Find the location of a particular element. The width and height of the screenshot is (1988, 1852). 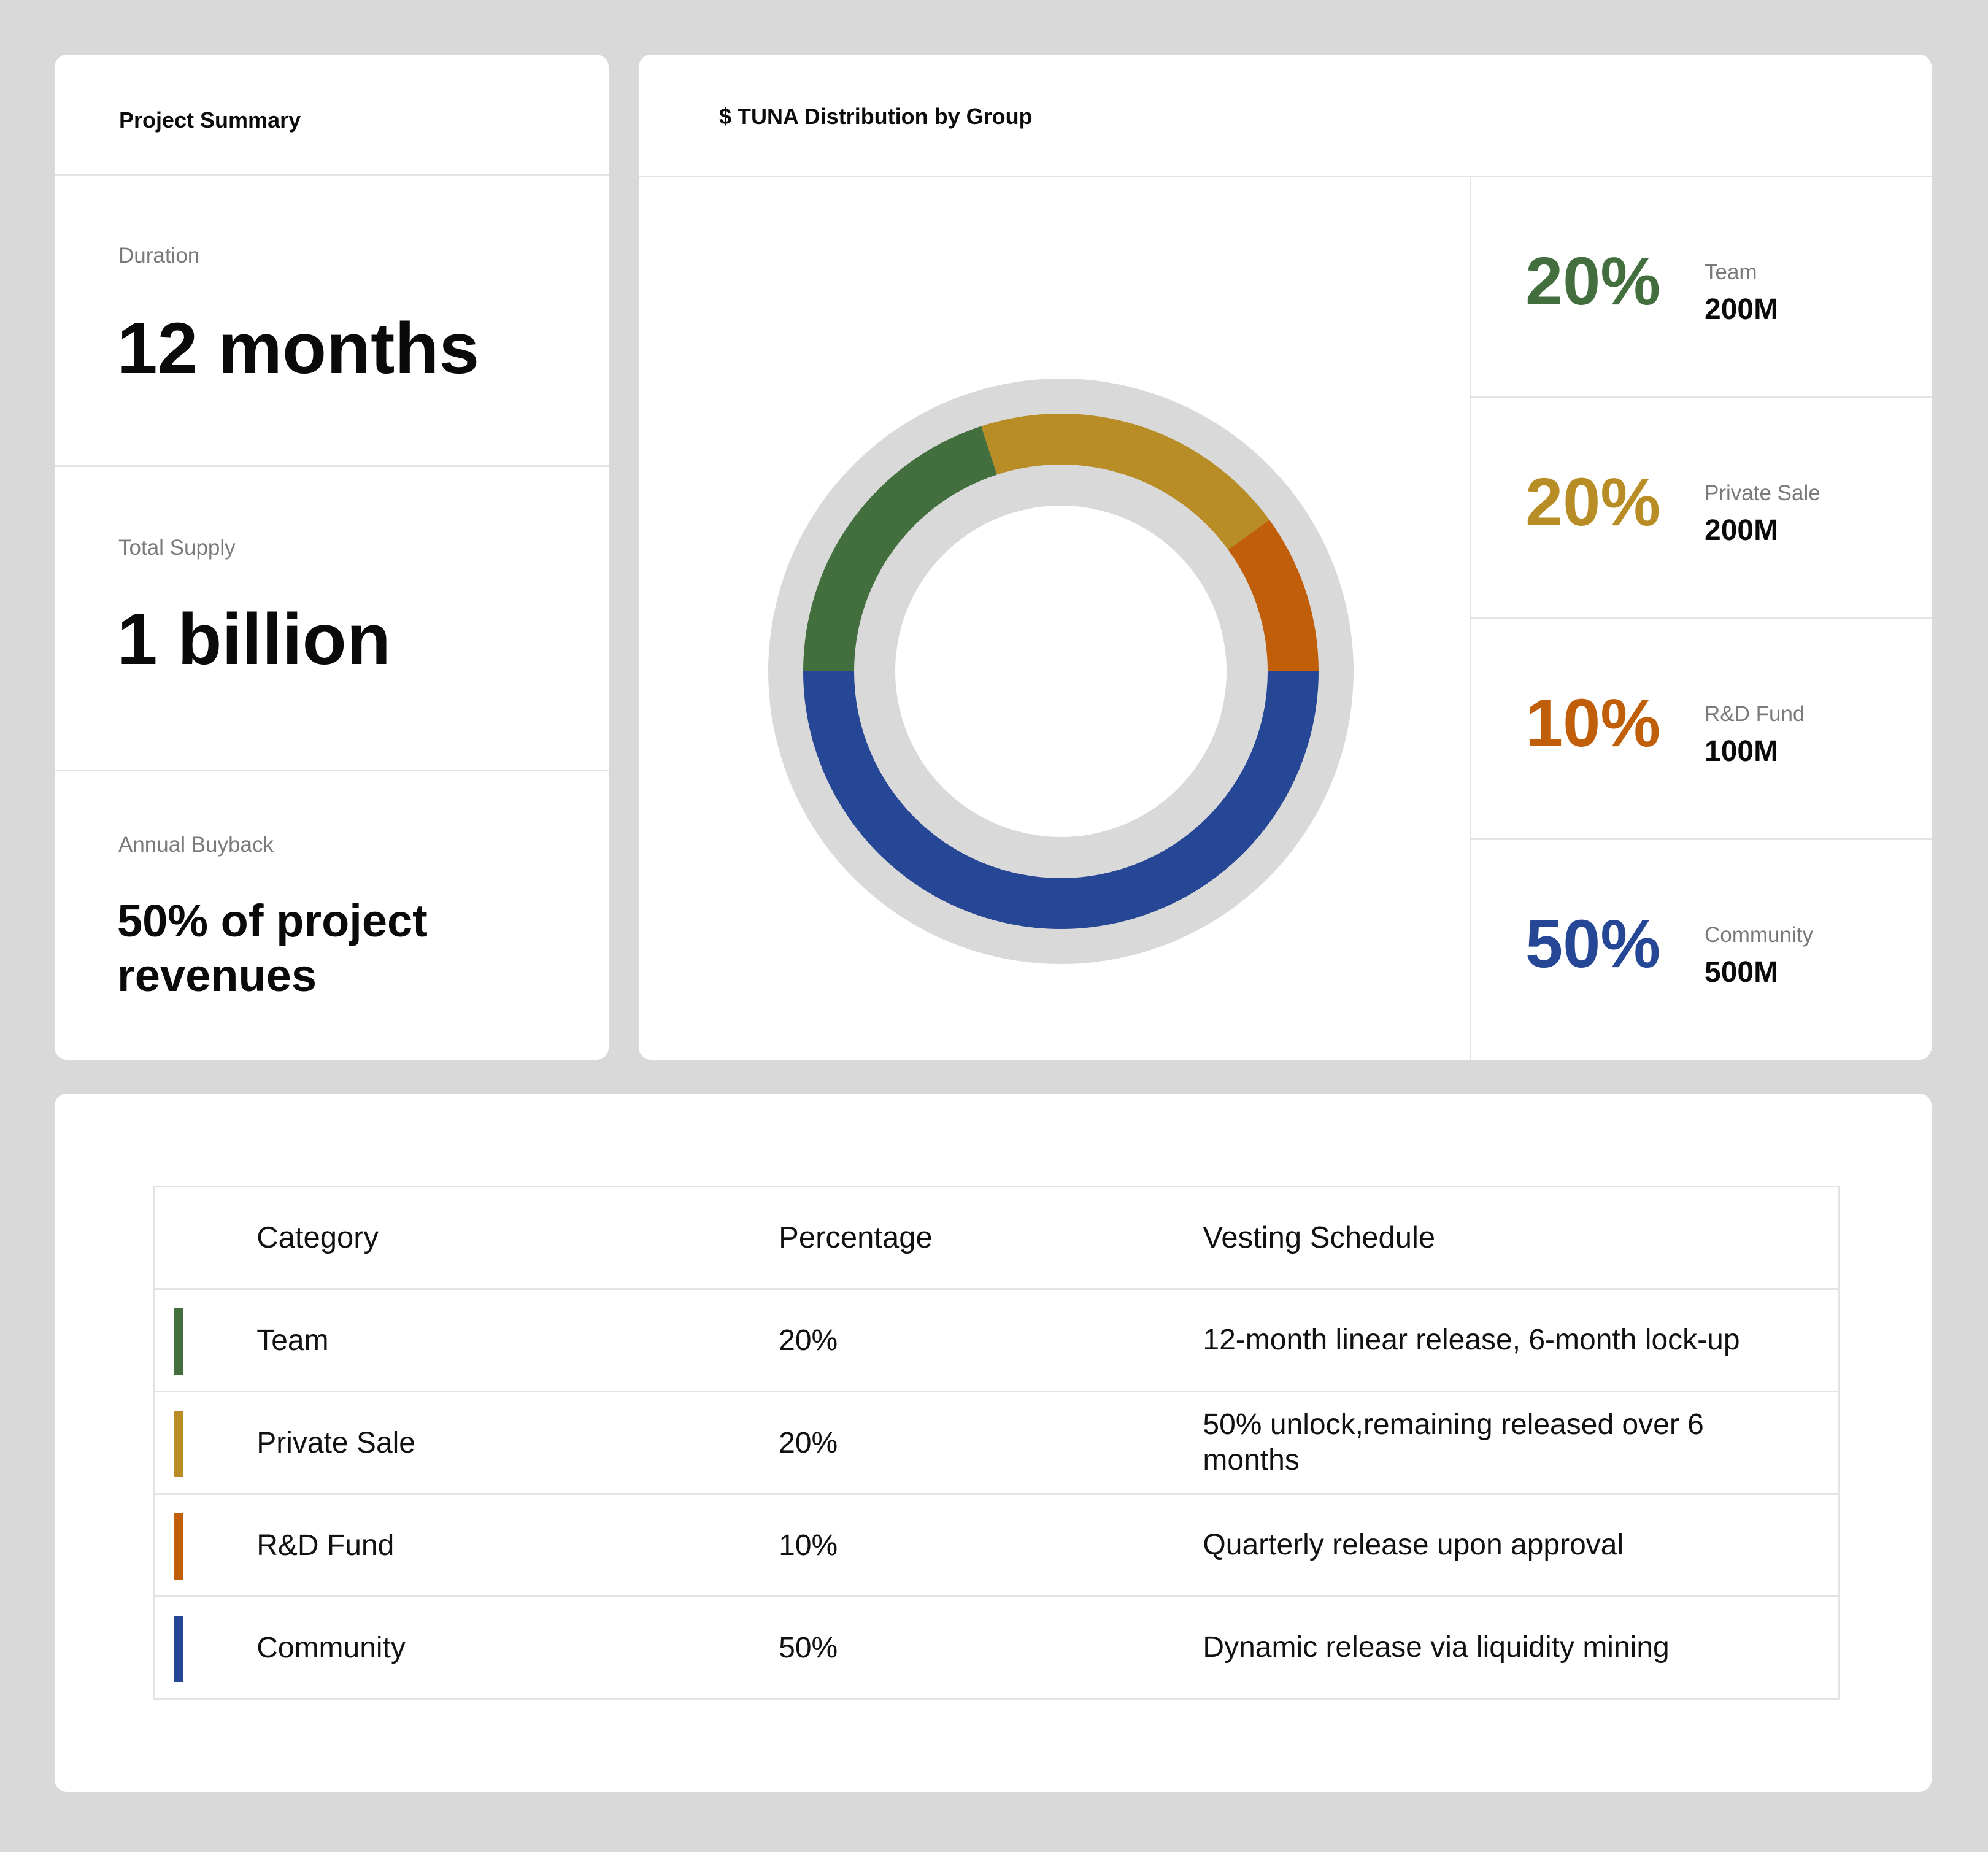

vesting-cell: Dynamic release via liquidity mining is located at coordinates (1436, 1647).